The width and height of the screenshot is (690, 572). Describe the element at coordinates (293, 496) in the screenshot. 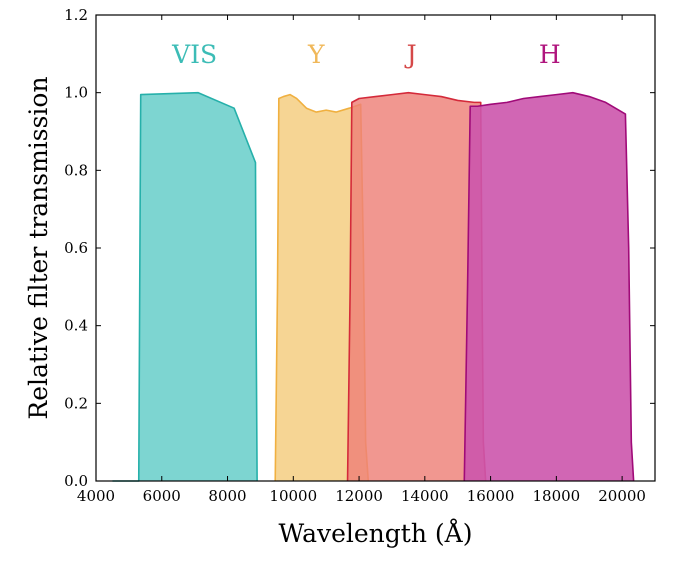

I see `x-tick-label: 10000` at that location.